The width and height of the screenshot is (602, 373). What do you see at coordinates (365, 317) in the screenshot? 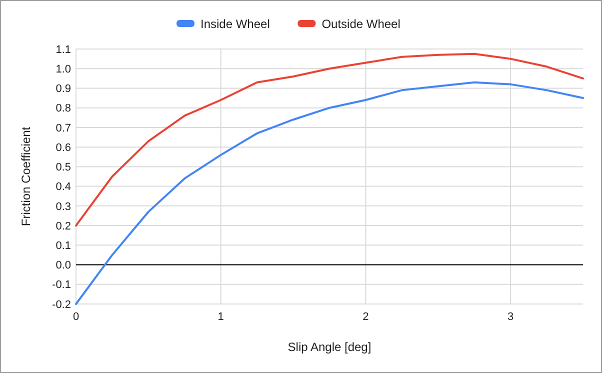
I see `x-tick-label: 2` at bounding box center [365, 317].